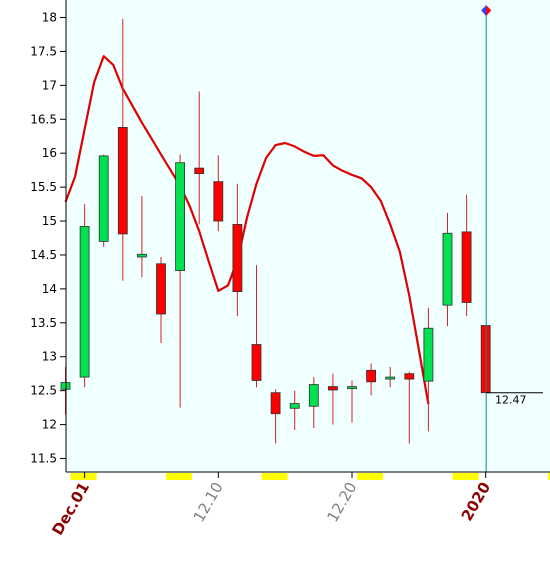  Describe the element at coordinates (271, 505) in the screenshot. I see `x-labels-layer: Dec.01 12.10 12.20 2020` at that location.